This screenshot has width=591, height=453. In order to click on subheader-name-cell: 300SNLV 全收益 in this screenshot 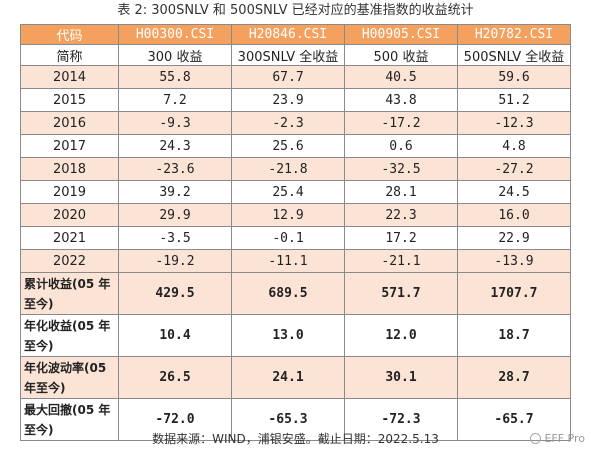, I will do `click(288, 55)`.